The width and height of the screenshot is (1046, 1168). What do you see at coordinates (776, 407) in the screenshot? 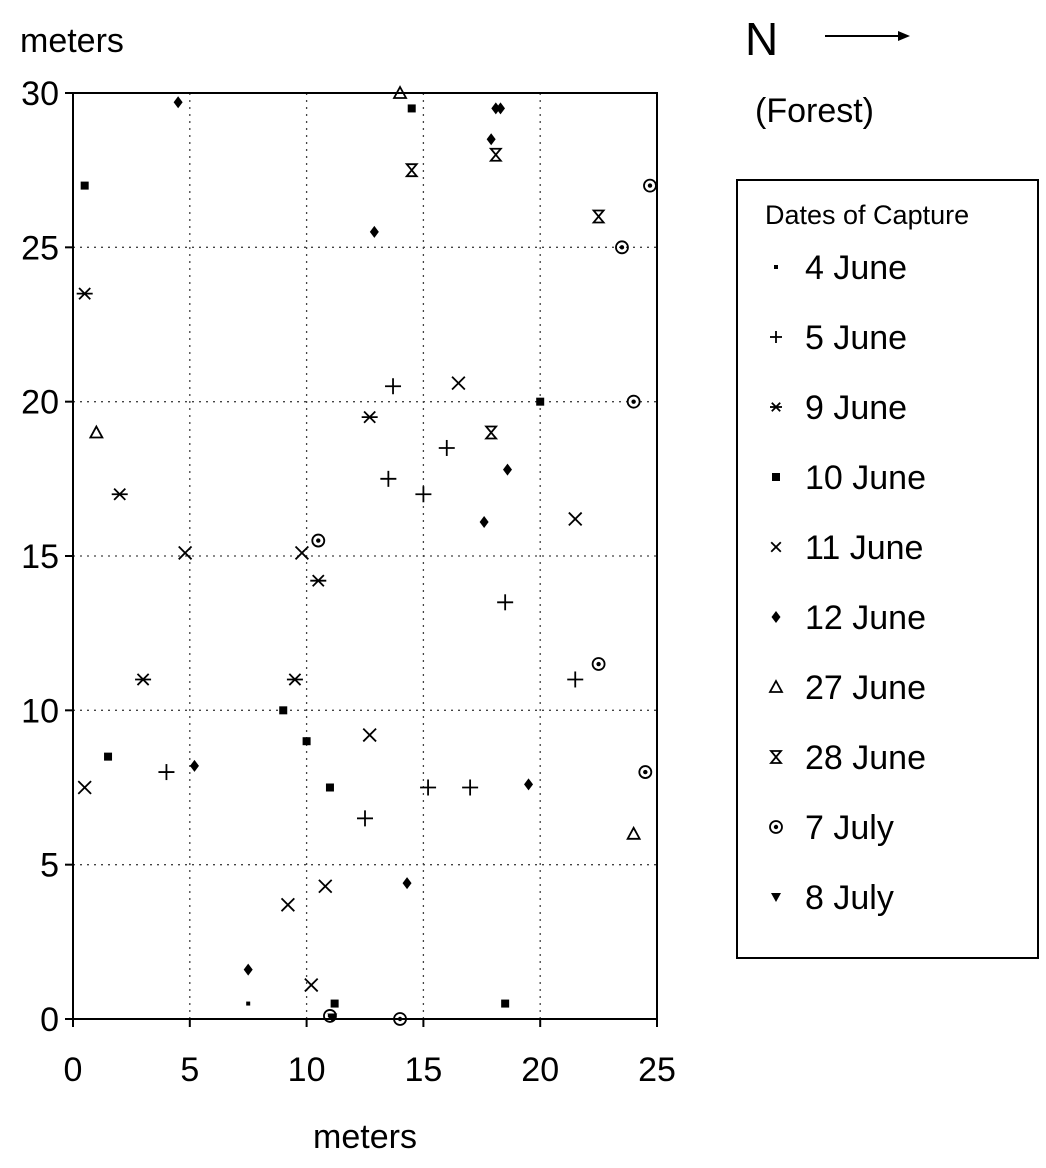
I see `legend-marker-9-june` at bounding box center [776, 407].